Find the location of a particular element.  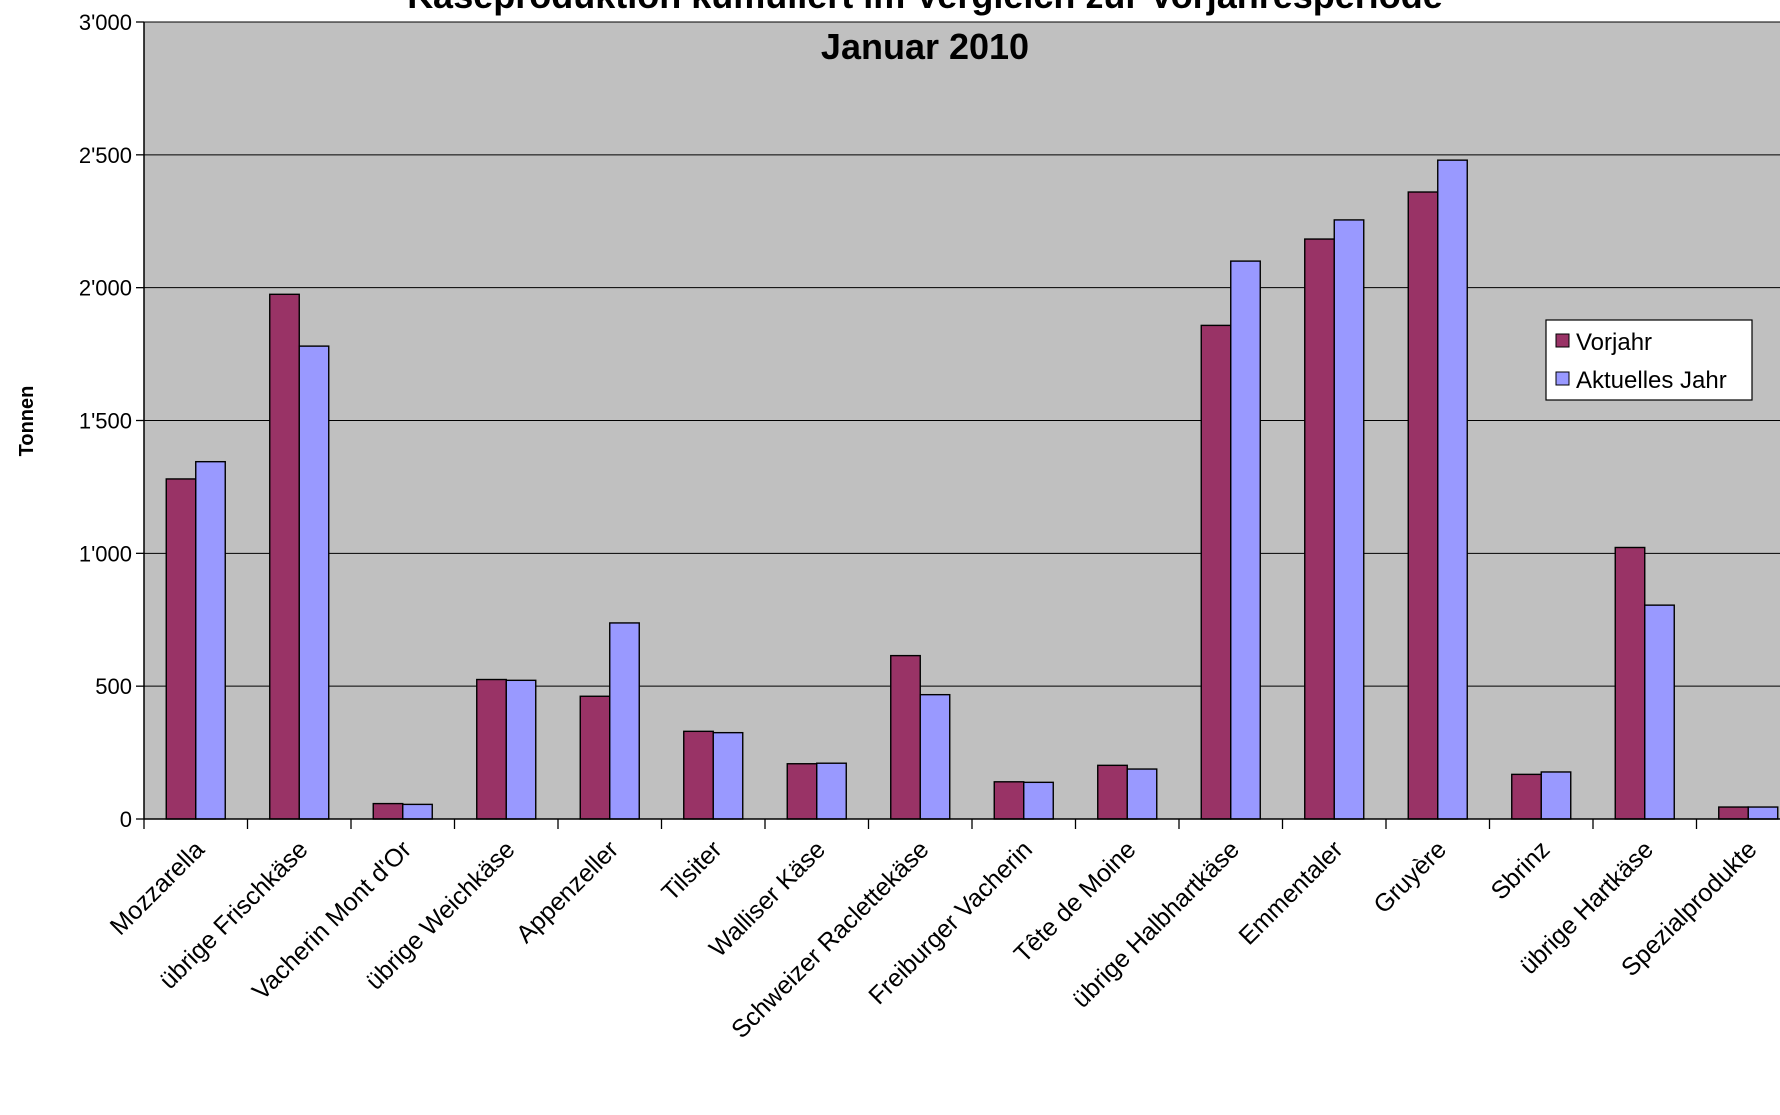

legend-label-vorjahr: Vorjahr is located at coordinates (1614, 342).